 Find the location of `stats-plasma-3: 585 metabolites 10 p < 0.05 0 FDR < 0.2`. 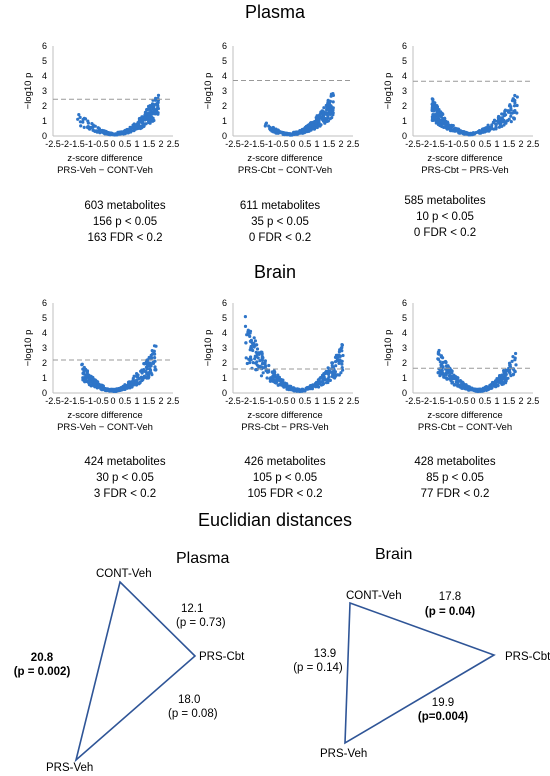

stats-plasma-3: 585 metabolites 10 p < 0.05 0 FDR < 0.2 is located at coordinates (445, 217).